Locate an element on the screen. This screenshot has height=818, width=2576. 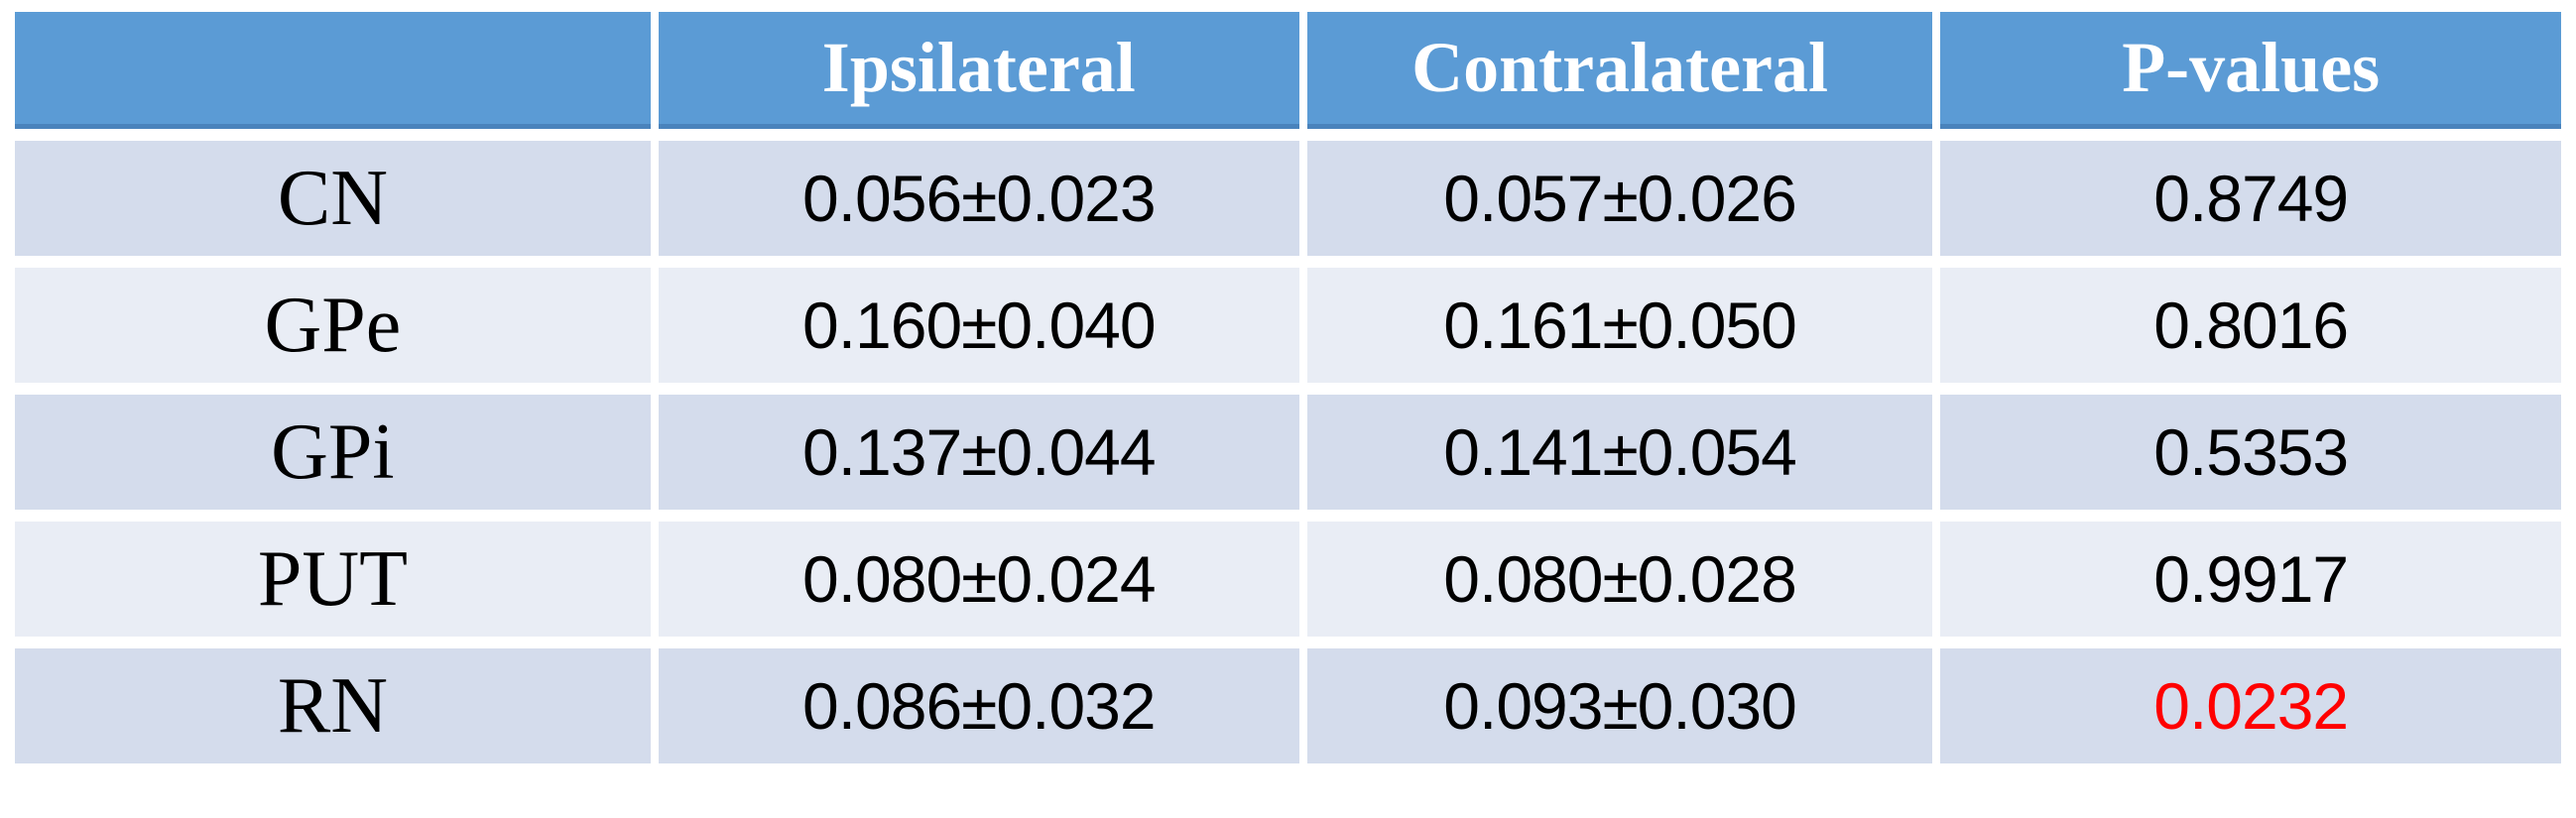
table-header: Ipsilateral Contralateral P-values is located at coordinates (1288, 70).